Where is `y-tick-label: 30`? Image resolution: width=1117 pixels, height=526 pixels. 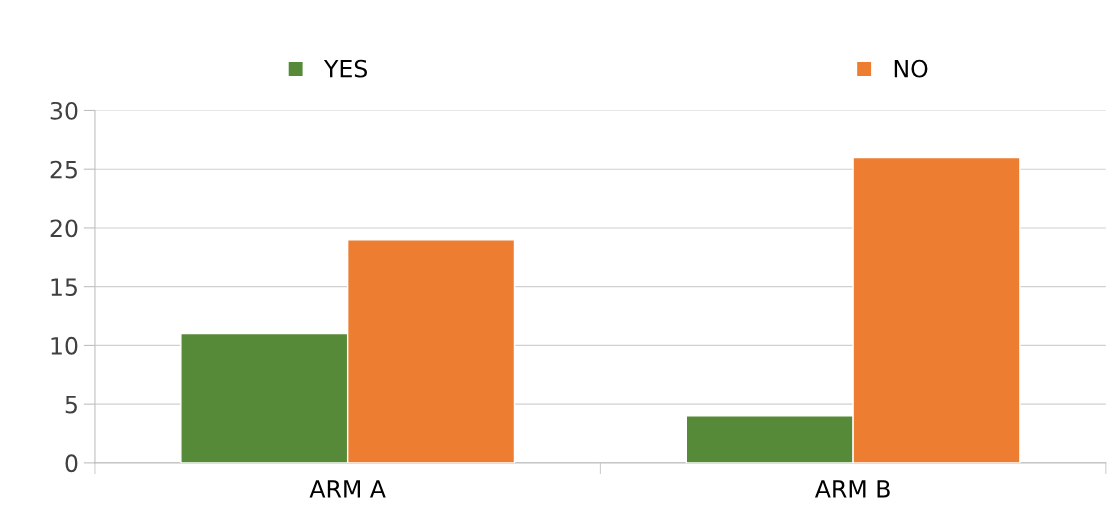 y-tick-label: 30 is located at coordinates (64, 110).